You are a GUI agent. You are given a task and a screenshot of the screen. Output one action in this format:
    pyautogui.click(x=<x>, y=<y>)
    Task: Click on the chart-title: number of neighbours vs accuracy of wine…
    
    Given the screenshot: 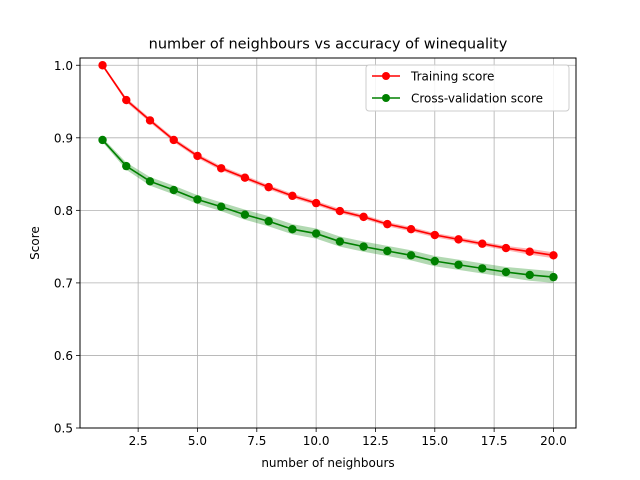 What is the action you would take?
    pyautogui.click(x=328, y=45)
    